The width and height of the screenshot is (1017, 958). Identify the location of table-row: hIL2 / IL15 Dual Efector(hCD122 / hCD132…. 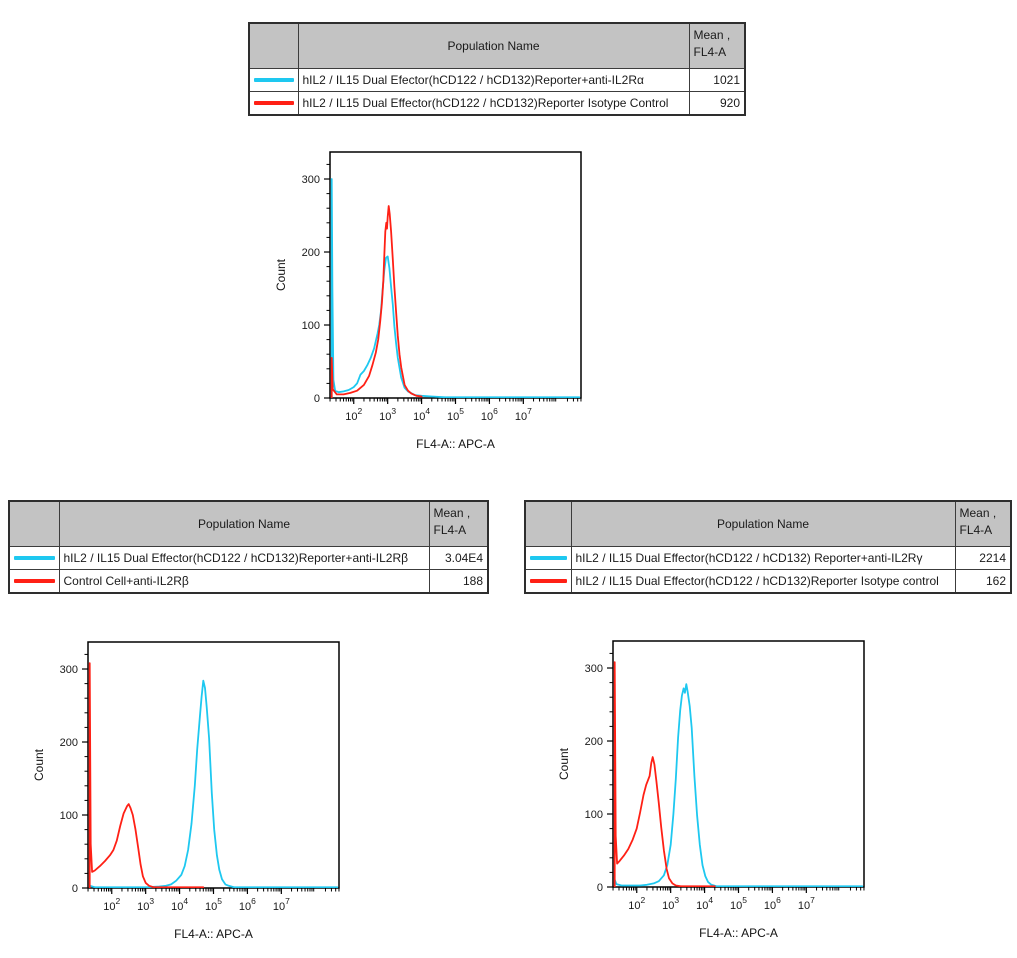
(497, 80).